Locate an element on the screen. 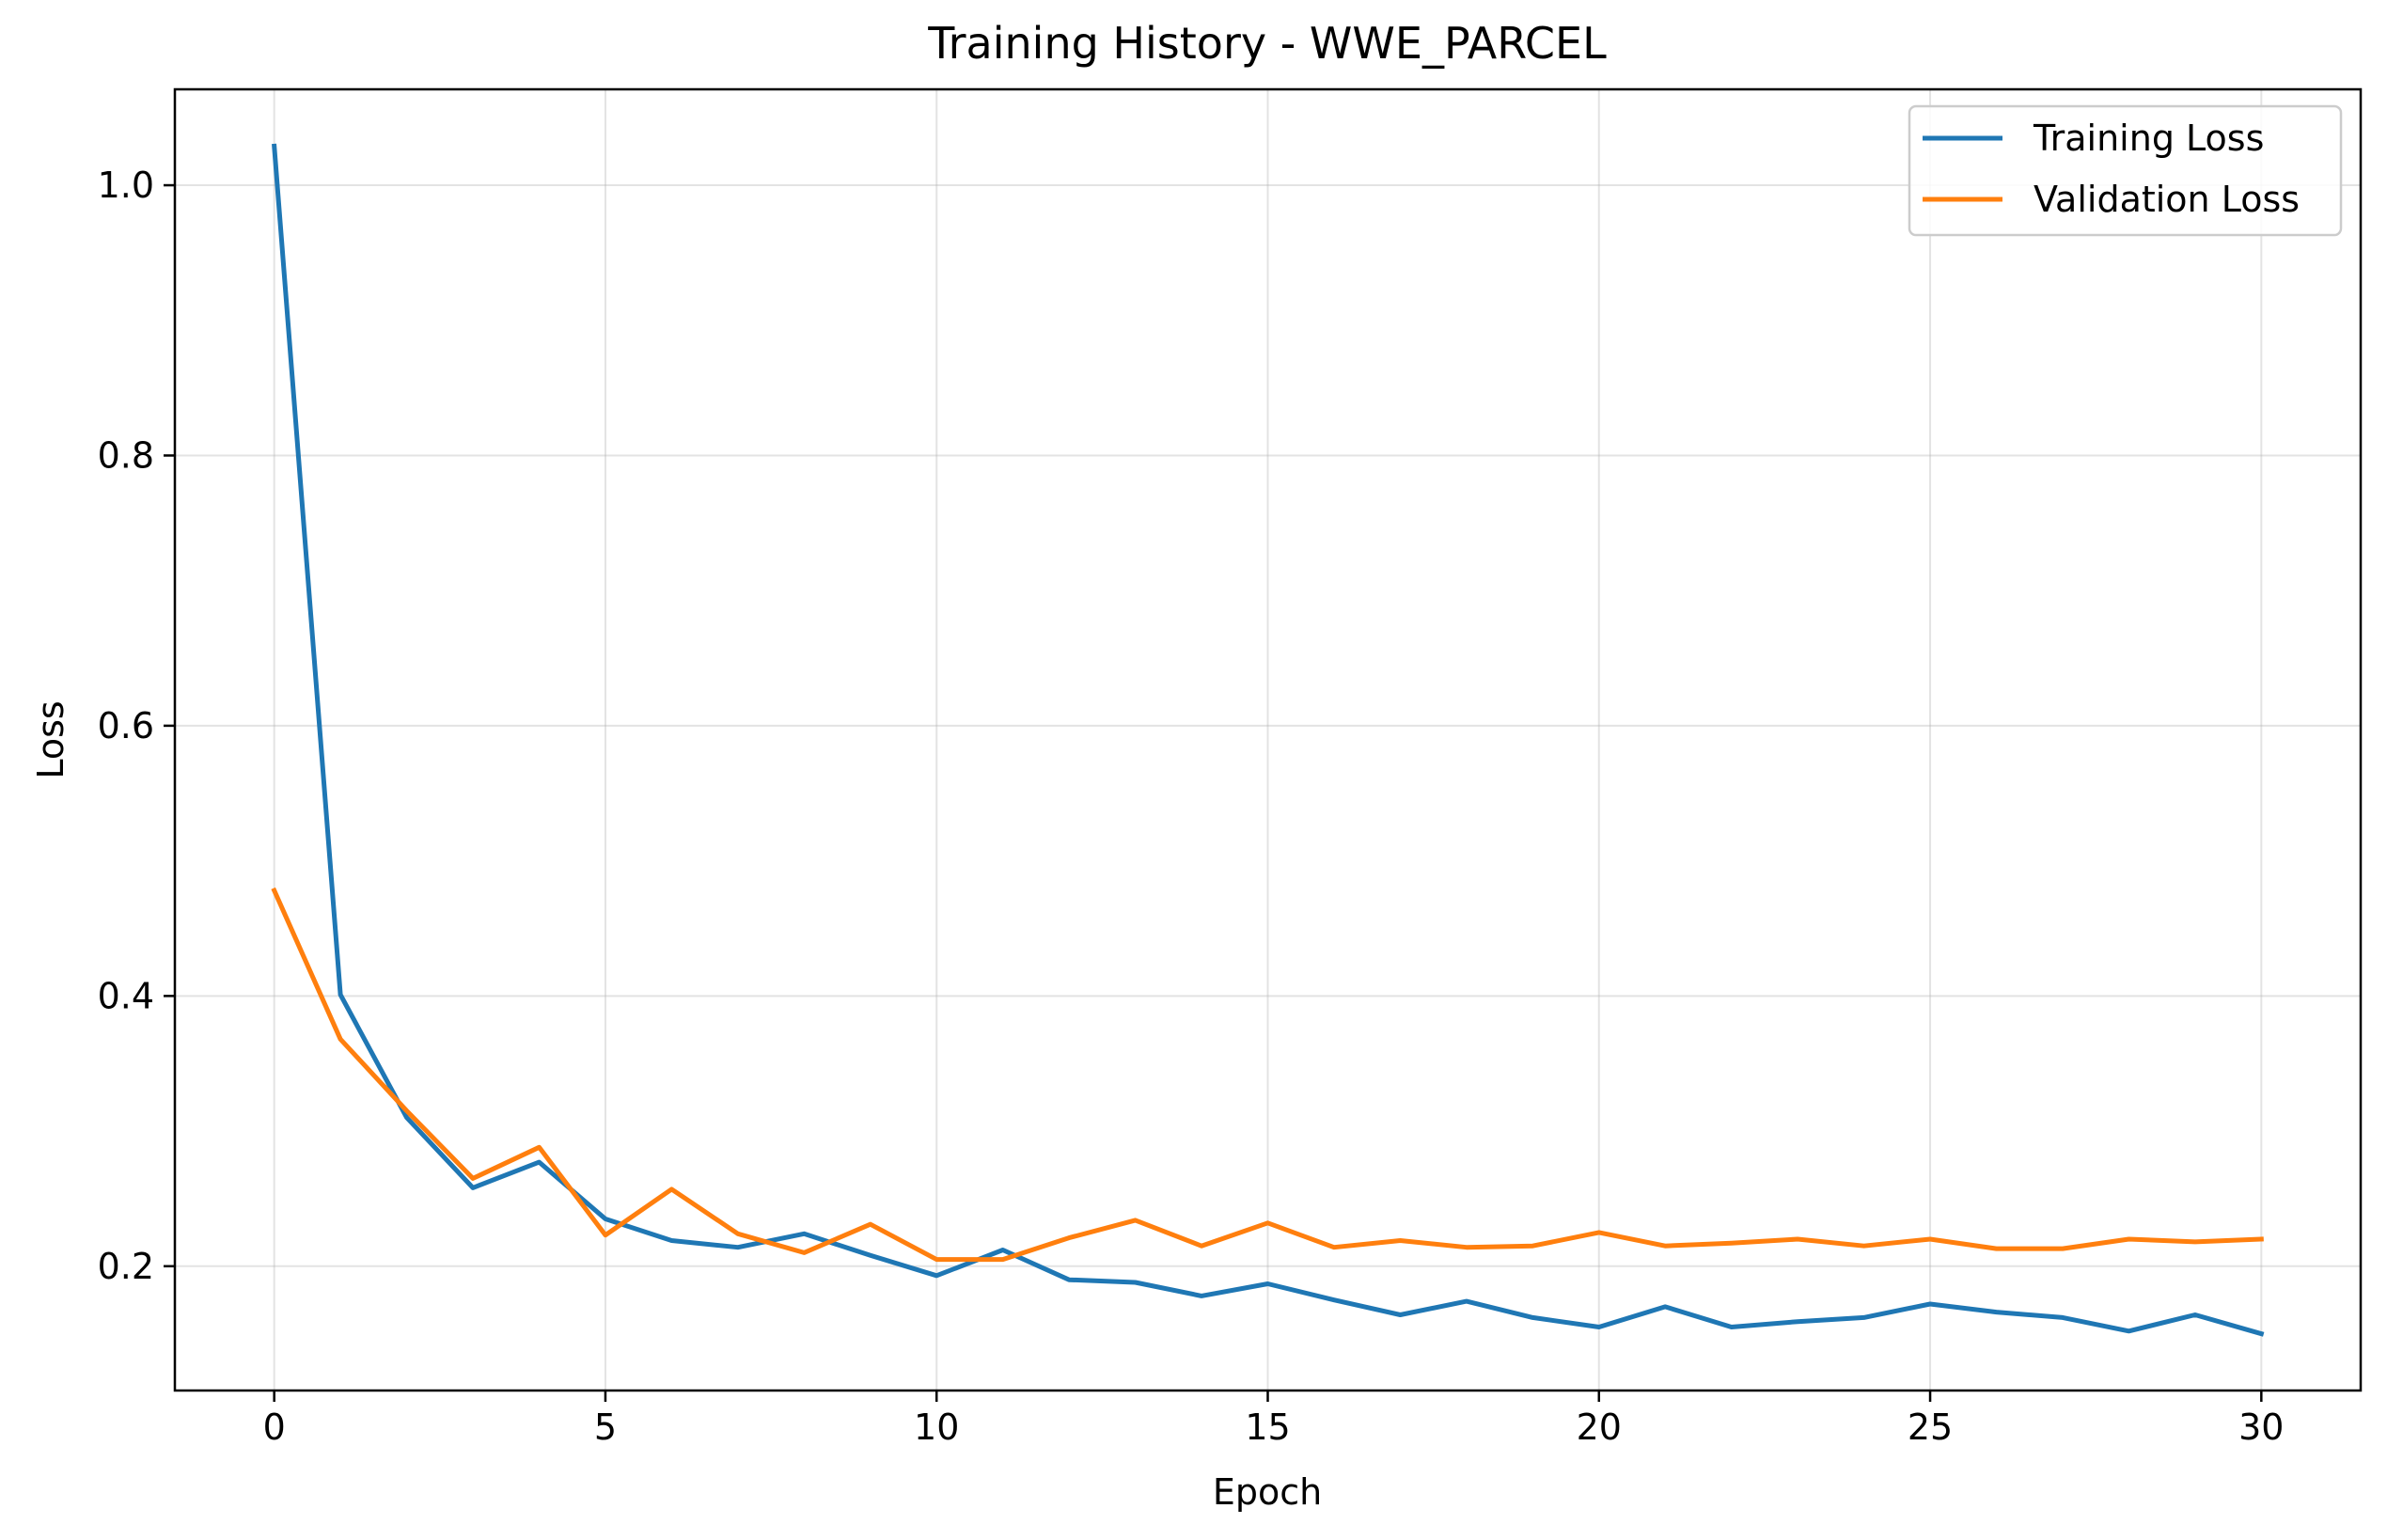 The height and width of the screenshot is (1540, 2387). y-tick-label: 0.6 is located at coordinates (126, 726).